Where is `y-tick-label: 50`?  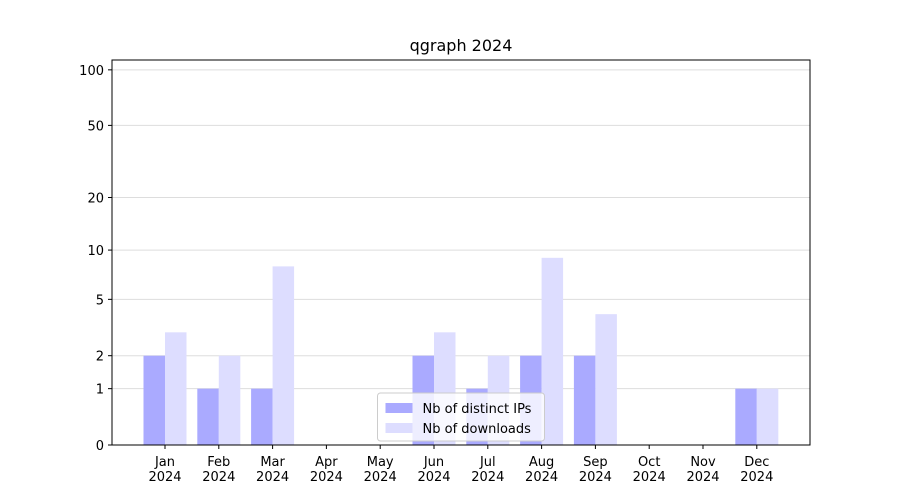 y-tick-label: 50 is located at coordinates (95, 126).